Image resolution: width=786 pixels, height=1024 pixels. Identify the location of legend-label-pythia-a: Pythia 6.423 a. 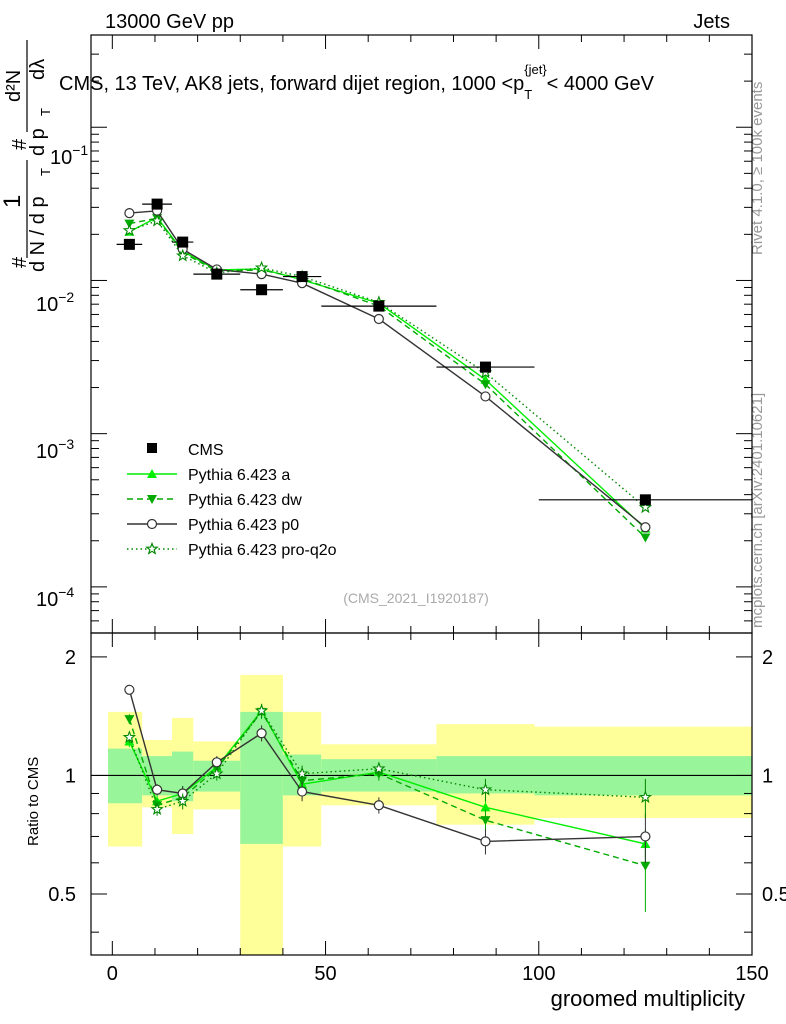
(239, 475).